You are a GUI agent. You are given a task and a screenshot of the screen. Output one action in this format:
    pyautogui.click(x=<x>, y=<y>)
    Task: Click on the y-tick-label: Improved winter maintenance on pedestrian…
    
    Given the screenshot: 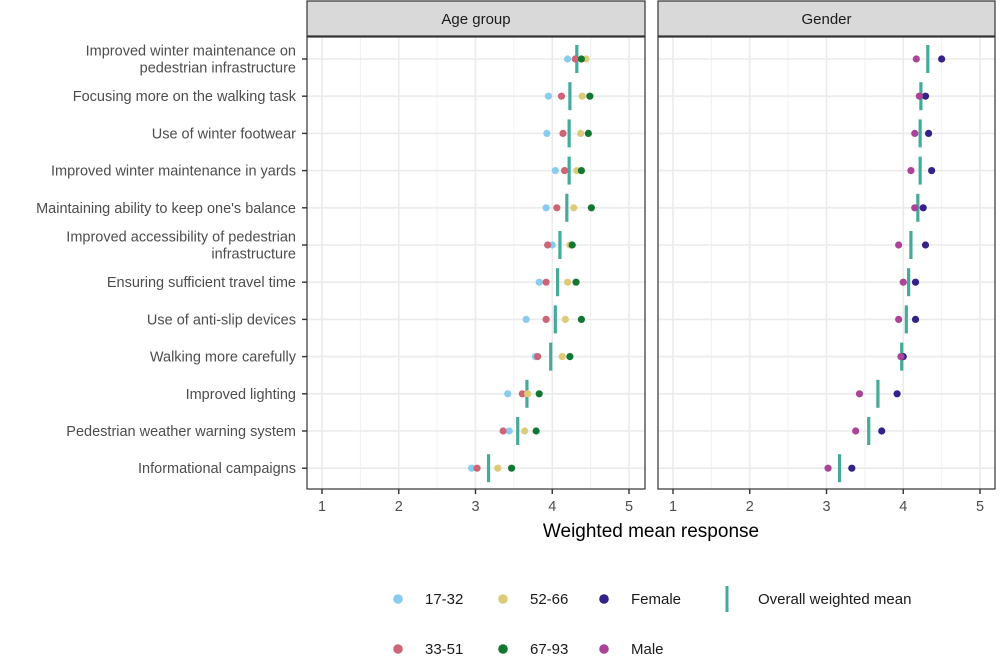 What is the action you would take?
    pyautogui.click(x=191, y=60)
    